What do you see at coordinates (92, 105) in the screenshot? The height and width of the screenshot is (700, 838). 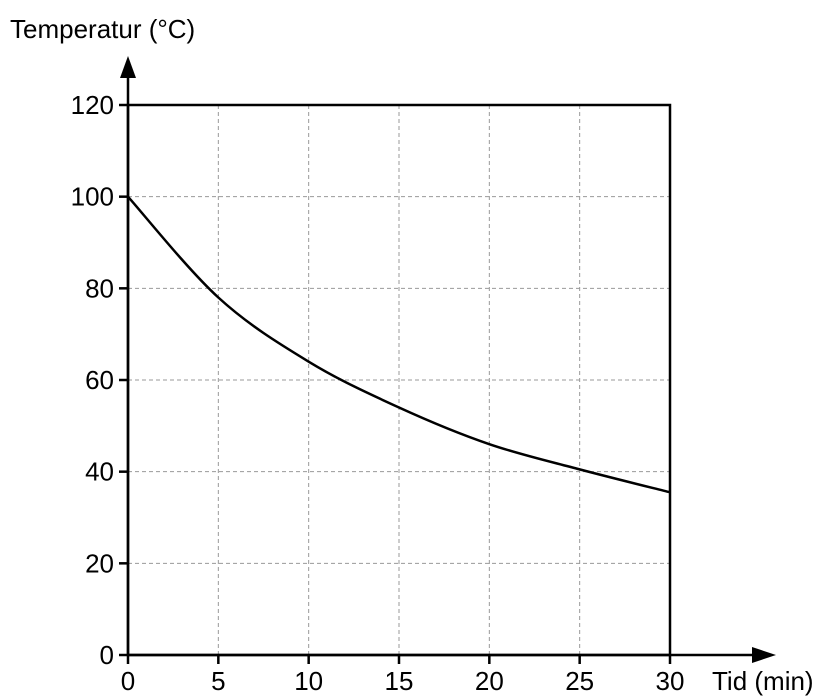 I see `y-tick-label: 120` at bounding box center [92, 105].